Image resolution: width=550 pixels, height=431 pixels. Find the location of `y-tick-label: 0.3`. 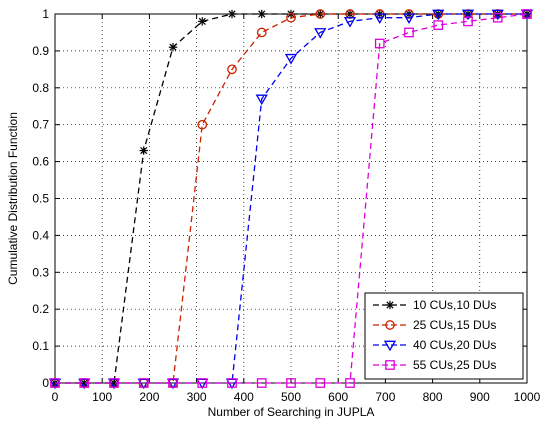

y-tick-label: 0.3 is located at coordinates (40, 272).